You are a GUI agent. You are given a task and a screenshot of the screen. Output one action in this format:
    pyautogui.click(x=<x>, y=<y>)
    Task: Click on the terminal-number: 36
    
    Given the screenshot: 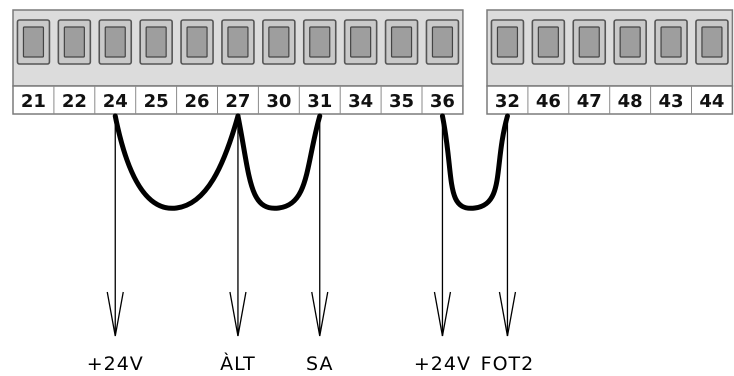 What is the action you would take?
    pyautogui.click(x=442, y=101)
    